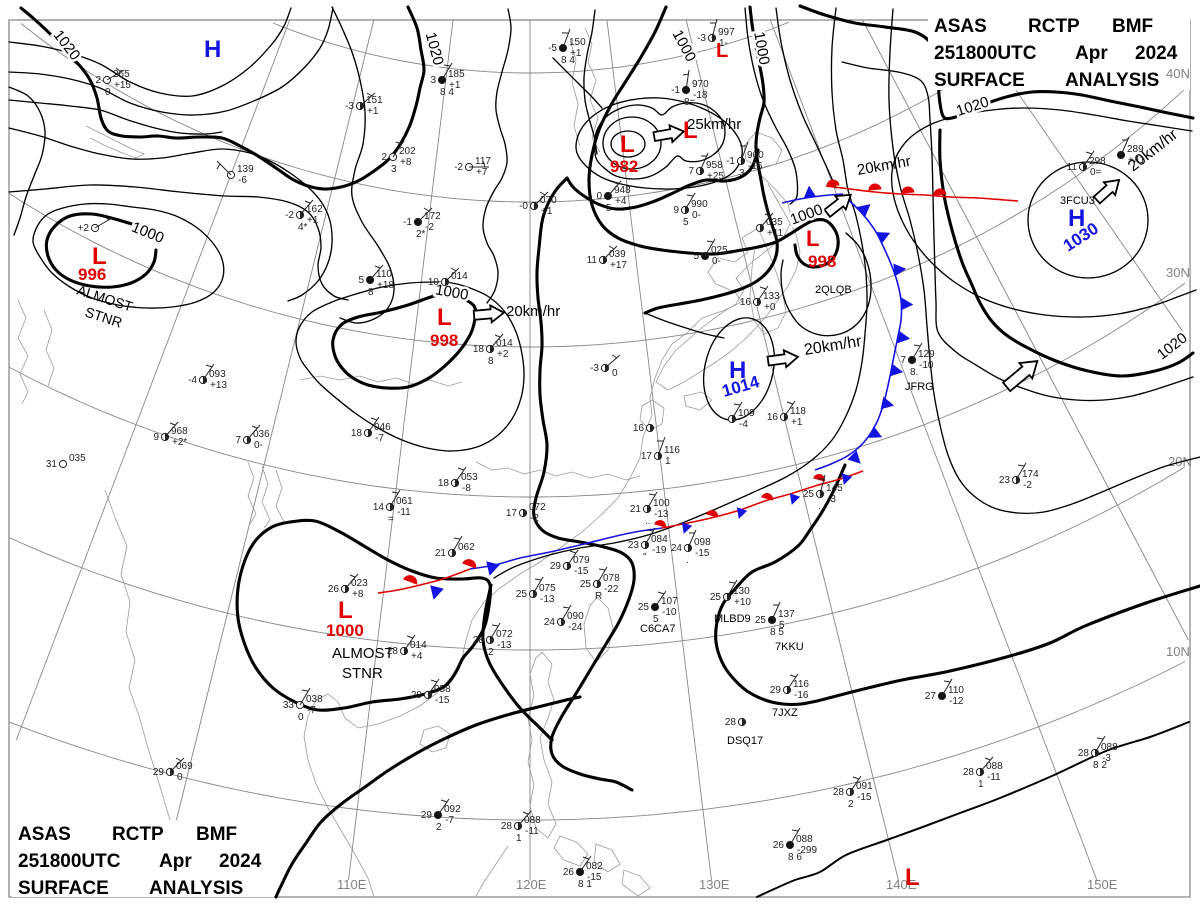 Image resolution: width=1200 pixels, height=919 pixels. I want to click on svg-text: 137, so click(786, 614).